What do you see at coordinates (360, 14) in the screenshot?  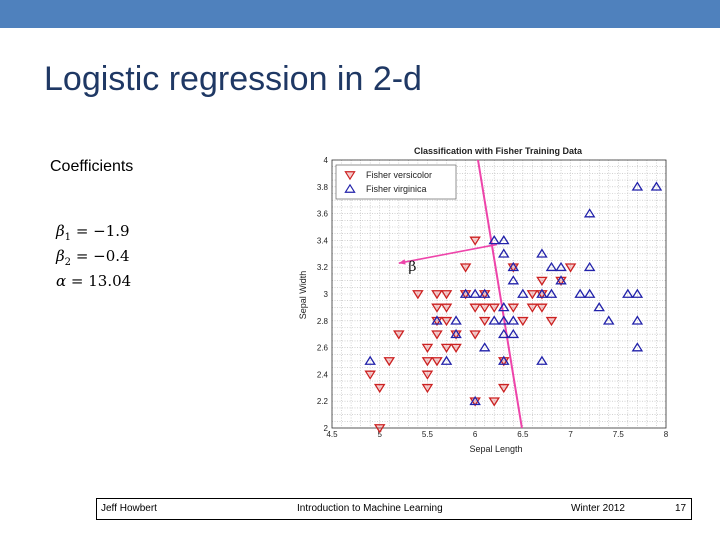 I see `title-band` at bounding box center [360, 14].